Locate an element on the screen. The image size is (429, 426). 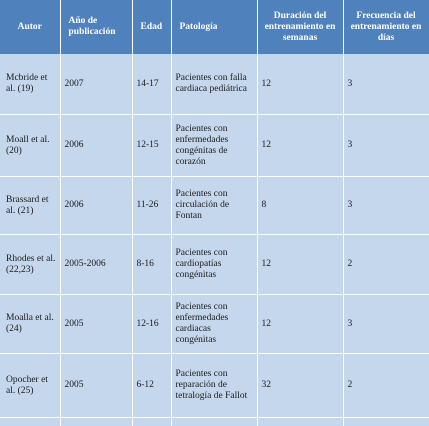
table-row is located at coordinates (214, 421).